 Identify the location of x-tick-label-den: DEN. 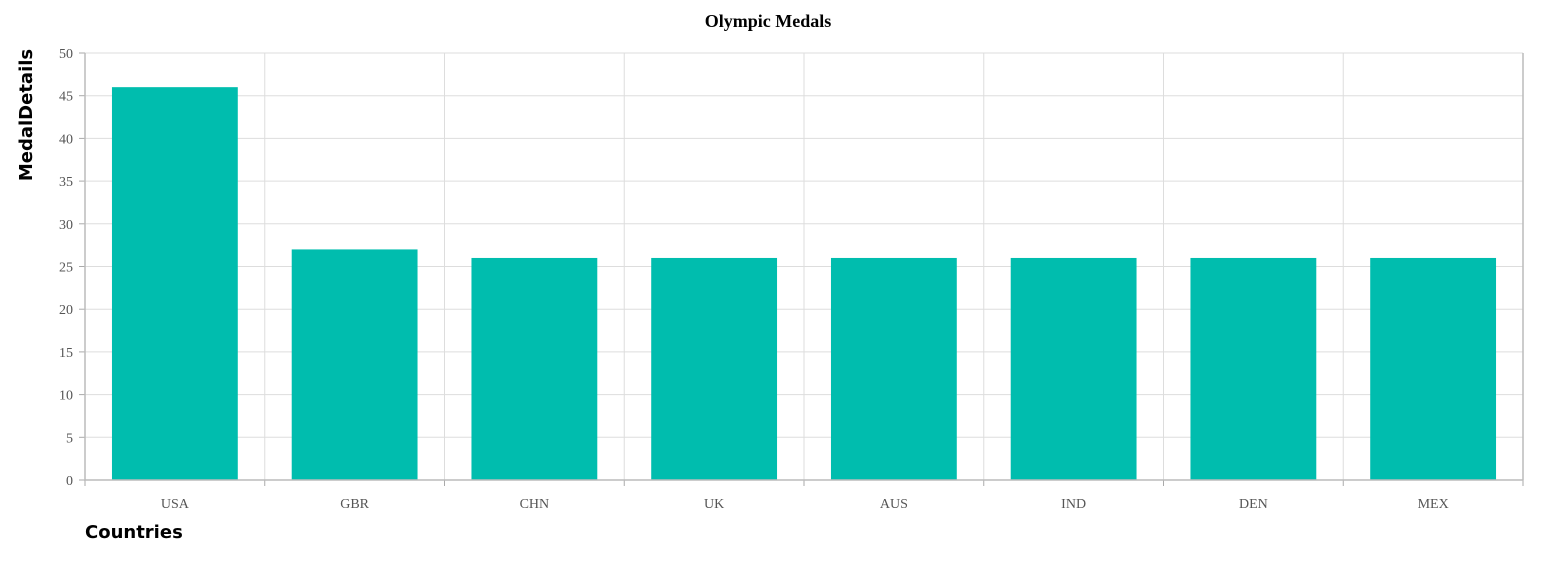
(1253, 504).